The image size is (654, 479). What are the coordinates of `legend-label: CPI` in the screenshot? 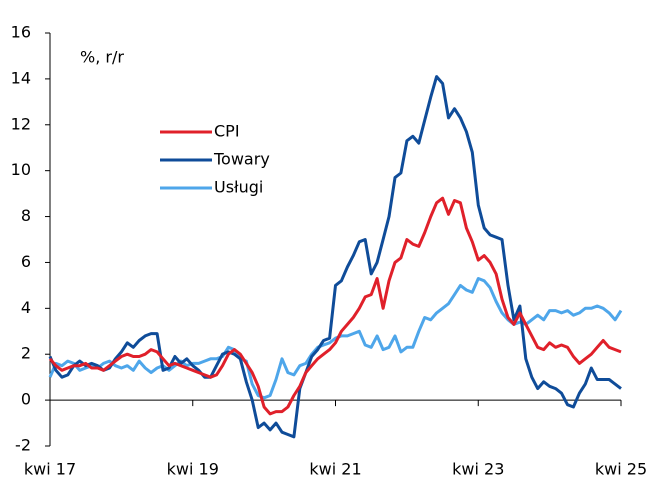 It's located at (227, 131).